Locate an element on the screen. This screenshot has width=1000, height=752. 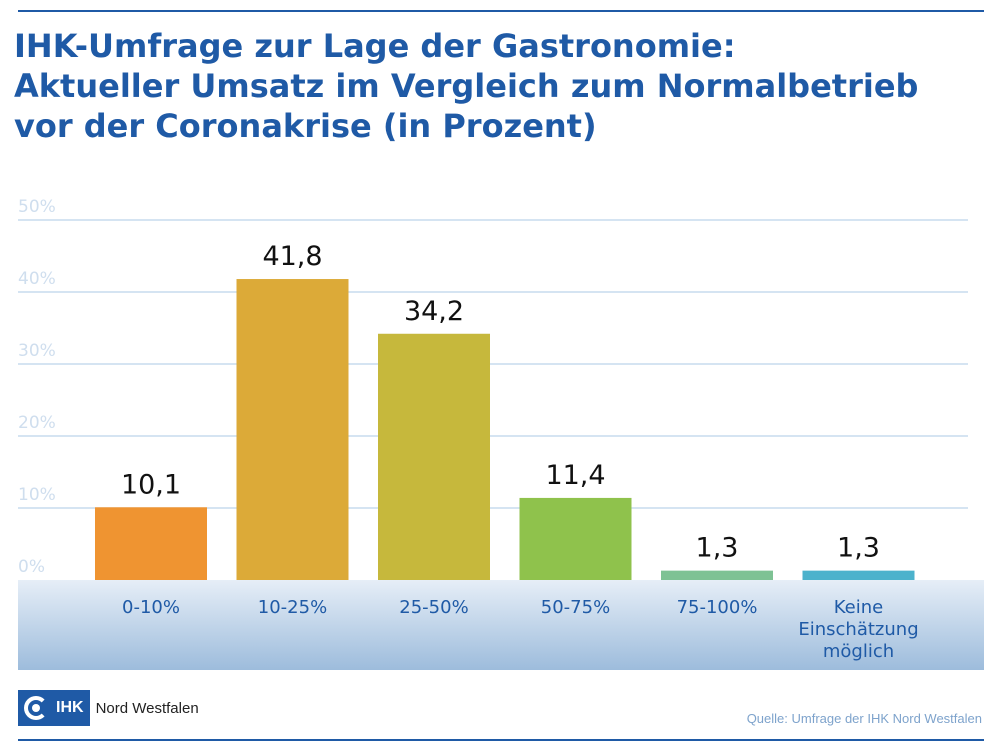
bottom-rule is located at coordinates (501, 740).